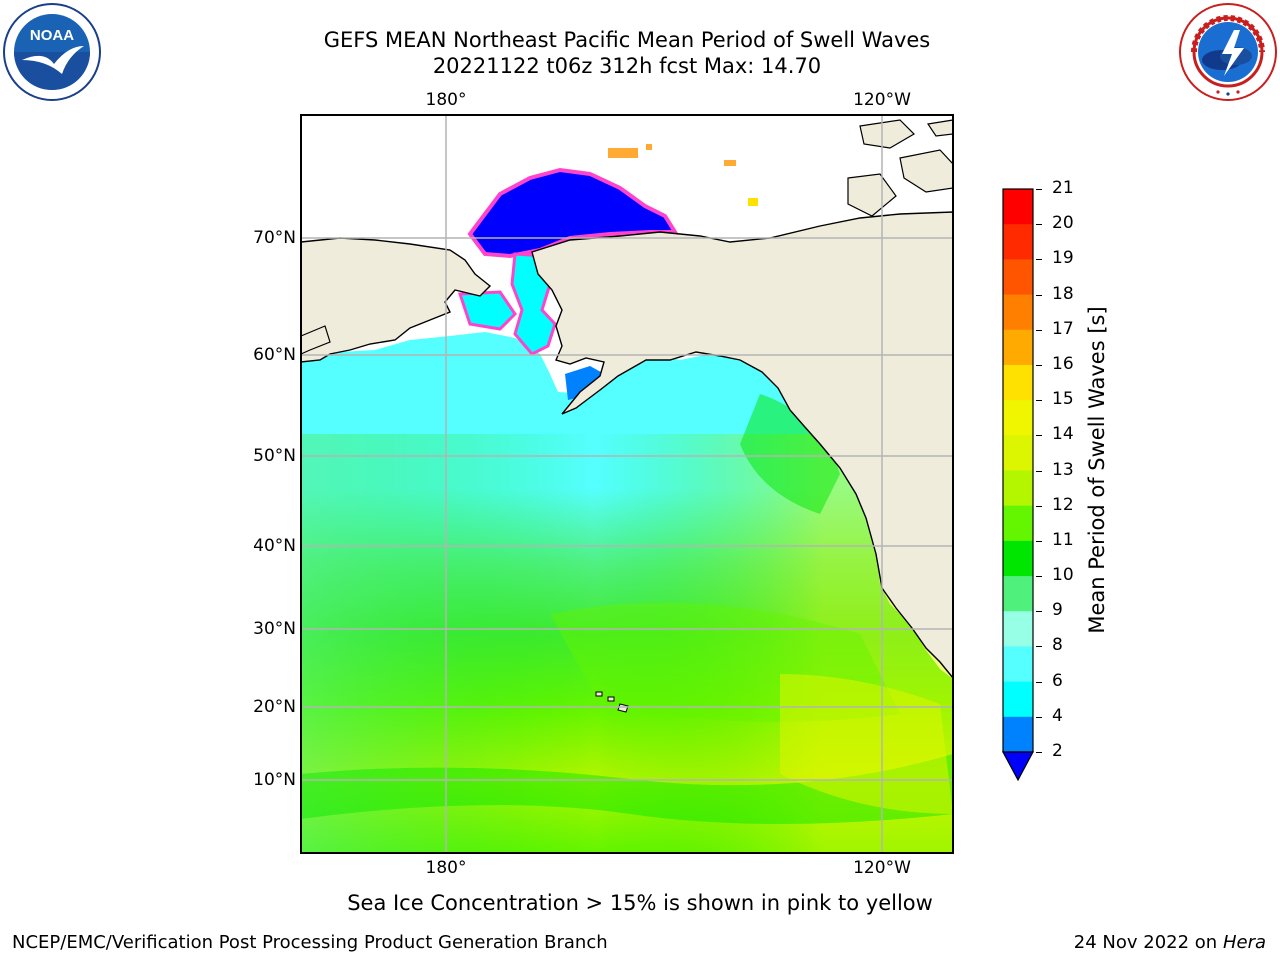 The width and height of the screenshot is (1280, 960). I want to click on footer-right: 24 Nov 2022 on Hera, so click(1170, 942).